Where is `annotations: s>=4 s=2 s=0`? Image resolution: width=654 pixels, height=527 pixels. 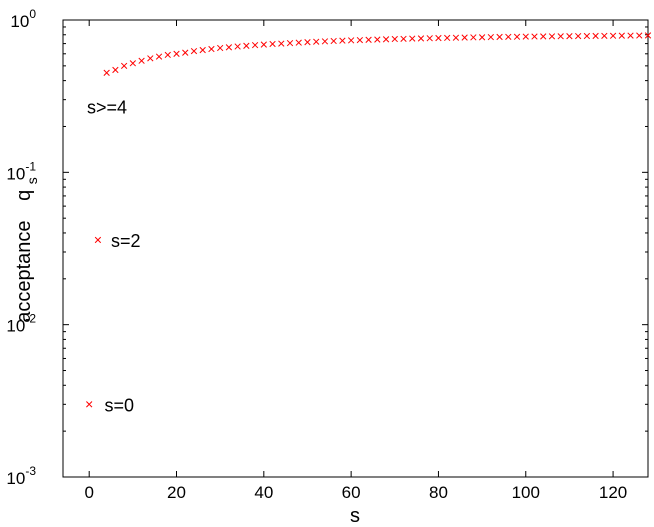 annotations: s>=4 s=2 s=0 is located at coordinates (114, 257).